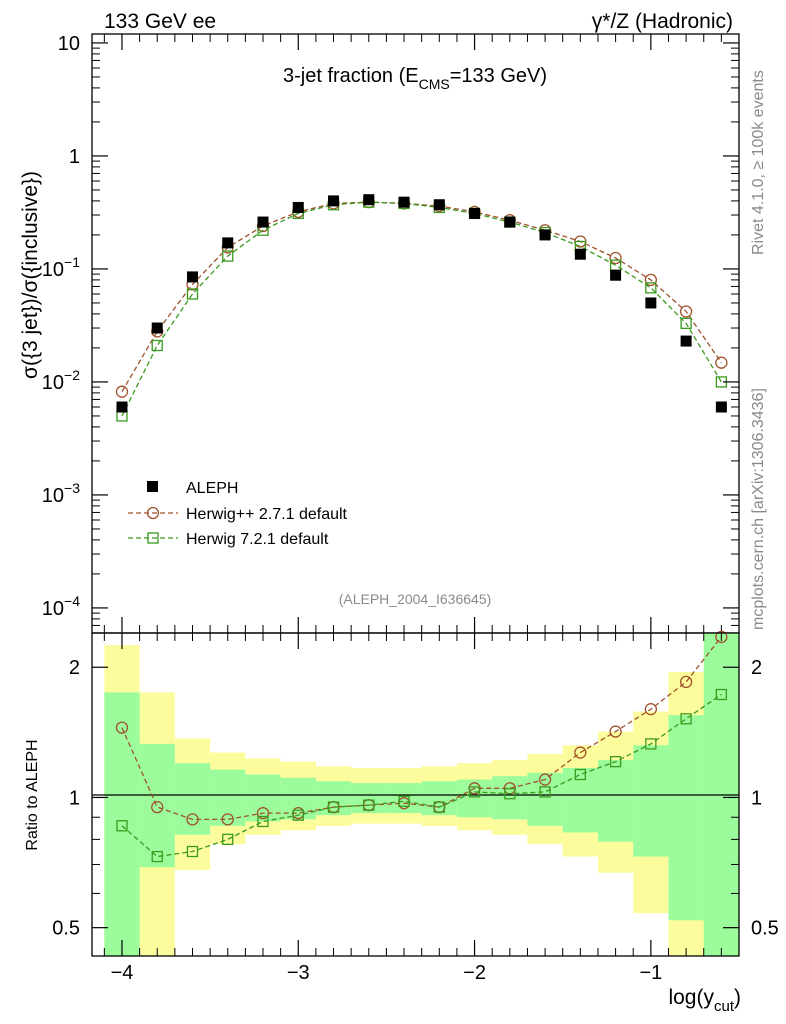 Image resolution: width=786 pixels, height=1024 pixels. I want to click on main-y-tick-base: 1, so click(74, 157).